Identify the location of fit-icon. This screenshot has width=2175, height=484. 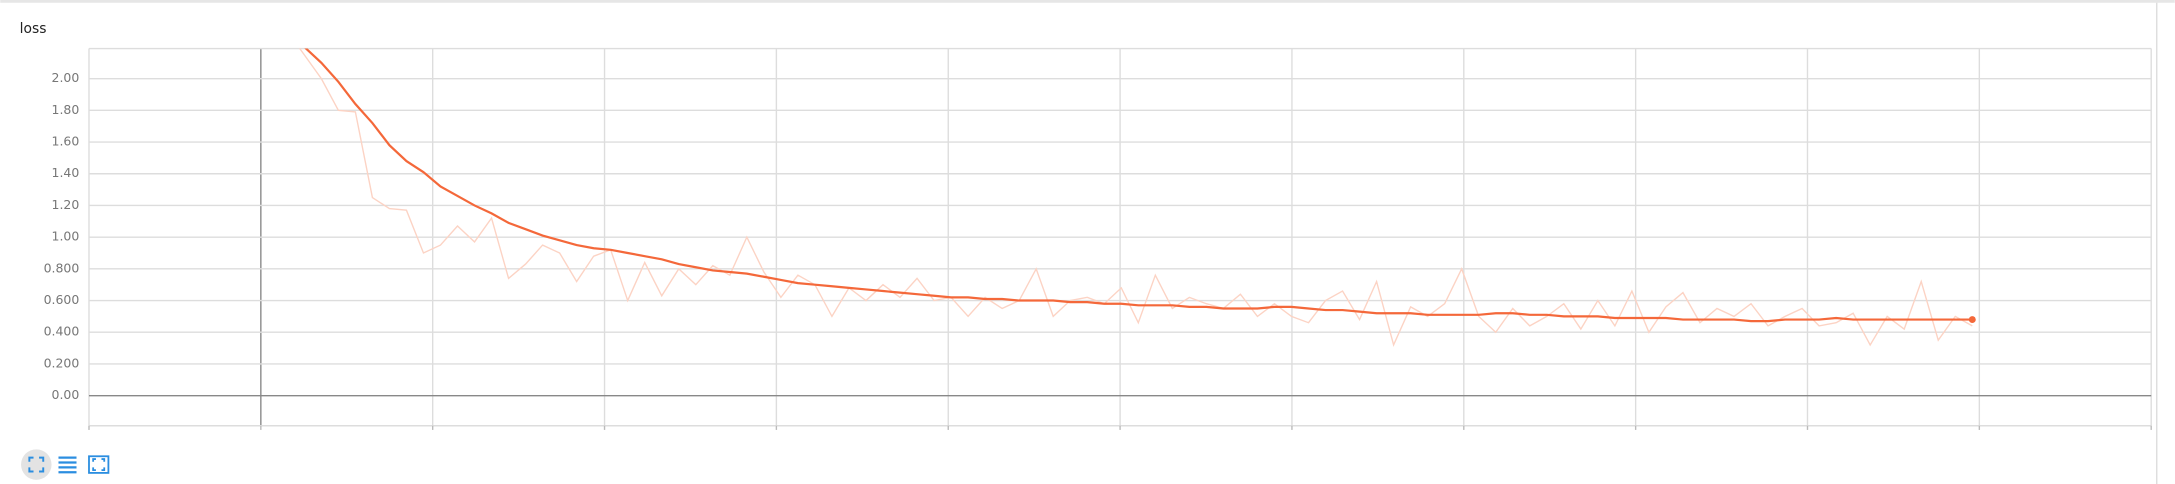
(36, 464).